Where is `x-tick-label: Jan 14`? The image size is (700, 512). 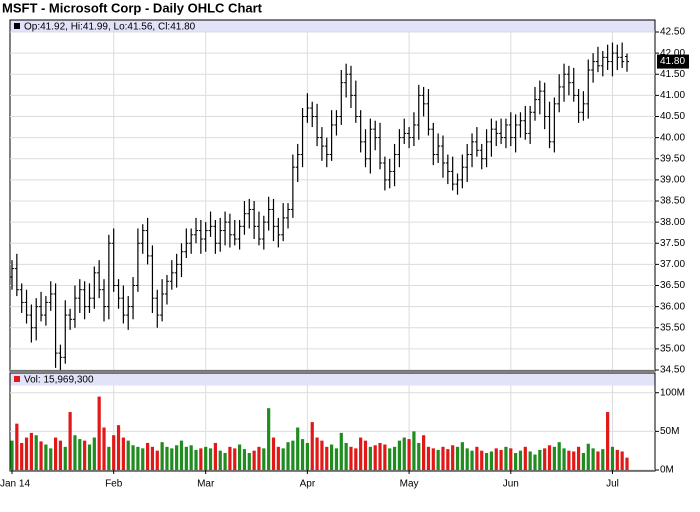
x-tick-label: Jan 14 is located at coordinates (15, 484).